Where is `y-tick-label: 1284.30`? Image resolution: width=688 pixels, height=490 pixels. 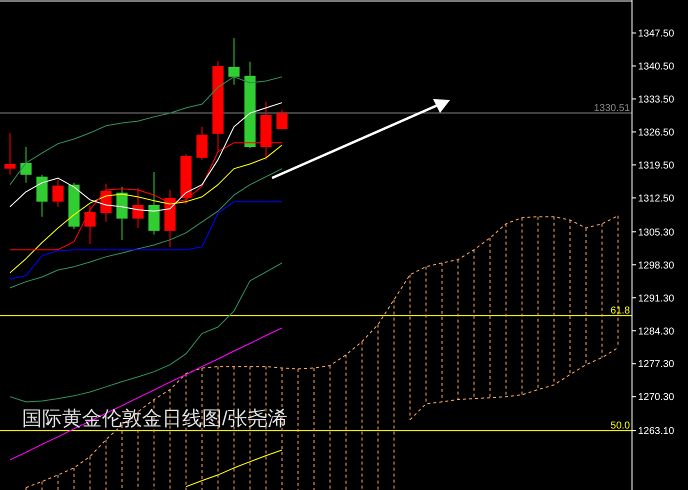 y-tick-label: 1284.30 is located at coordinates (656, 332).